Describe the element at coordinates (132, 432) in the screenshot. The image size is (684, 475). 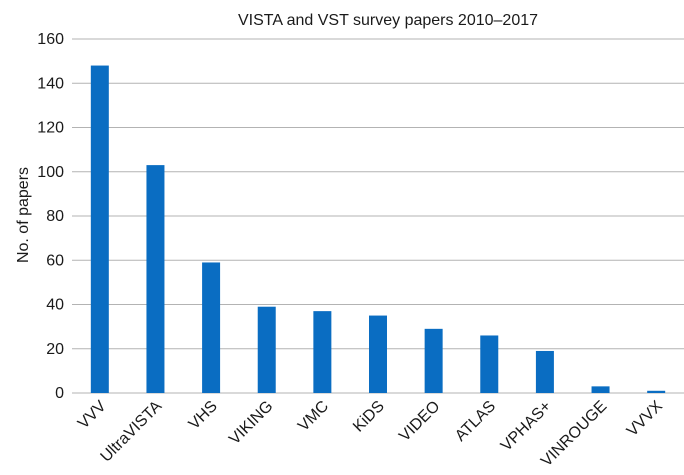
I see `x-tick-label: UltraVISTA` at that location.